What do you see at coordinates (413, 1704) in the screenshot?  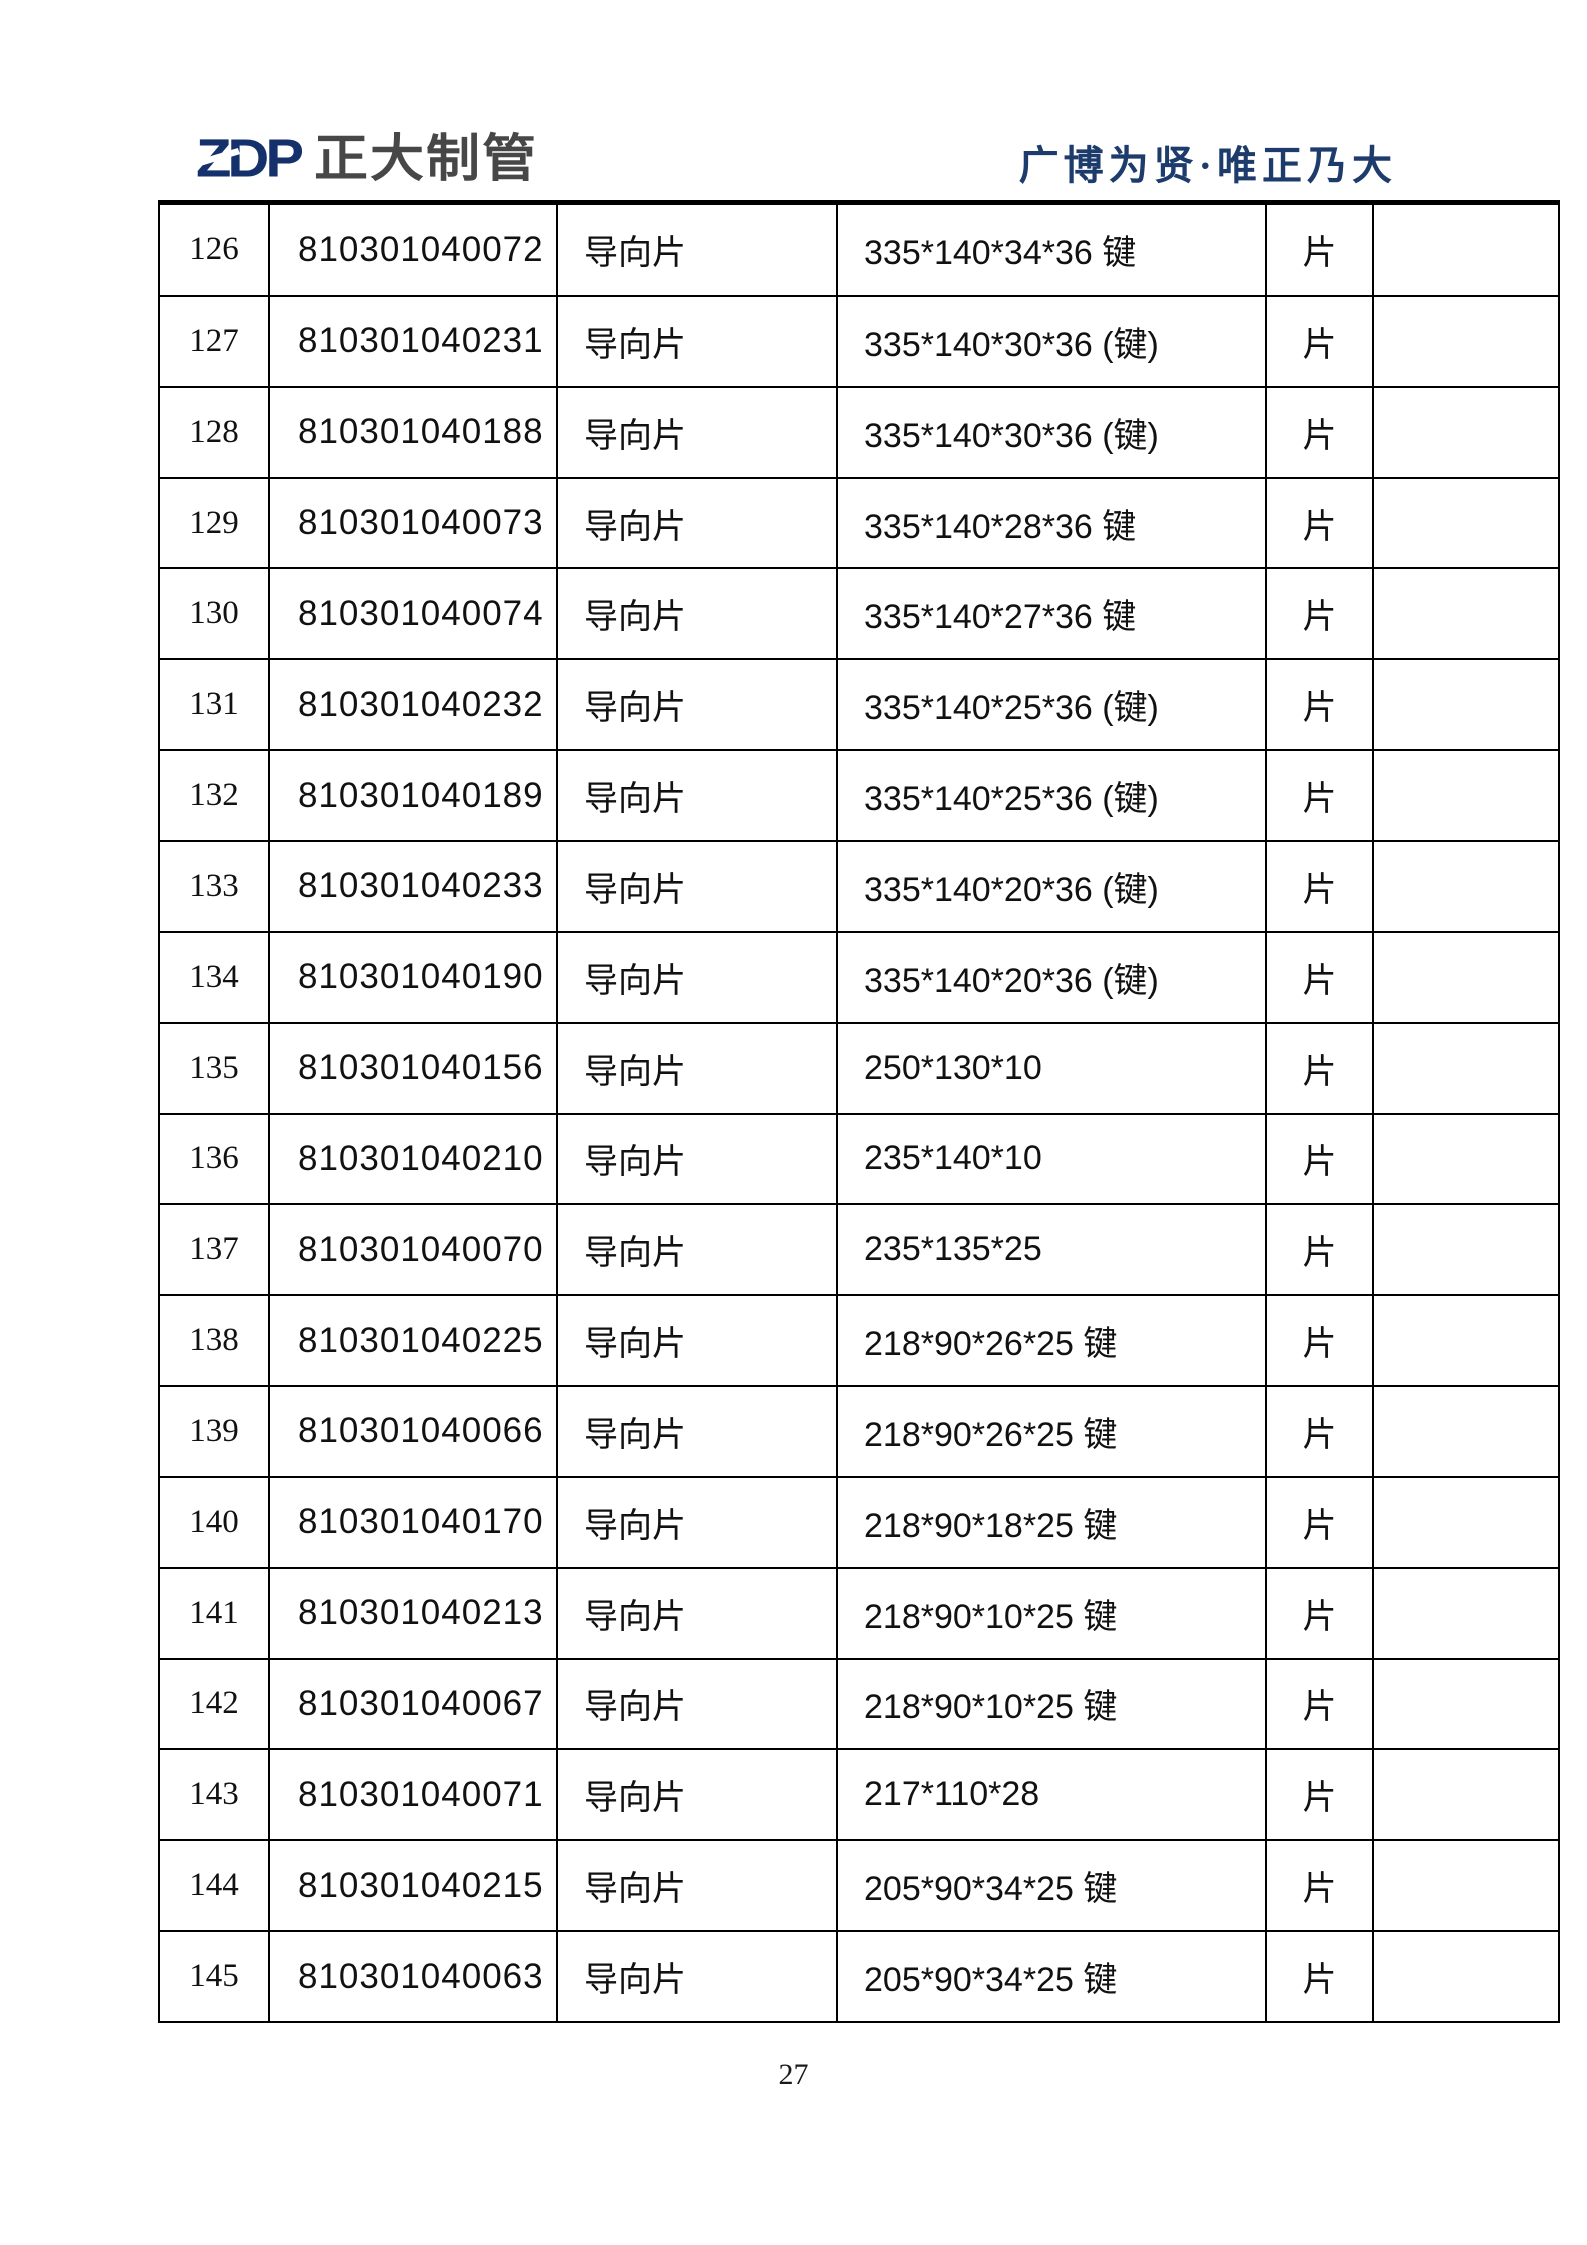 I see `part-code-cell: 810301040067` at bounding box center [413, 1704].